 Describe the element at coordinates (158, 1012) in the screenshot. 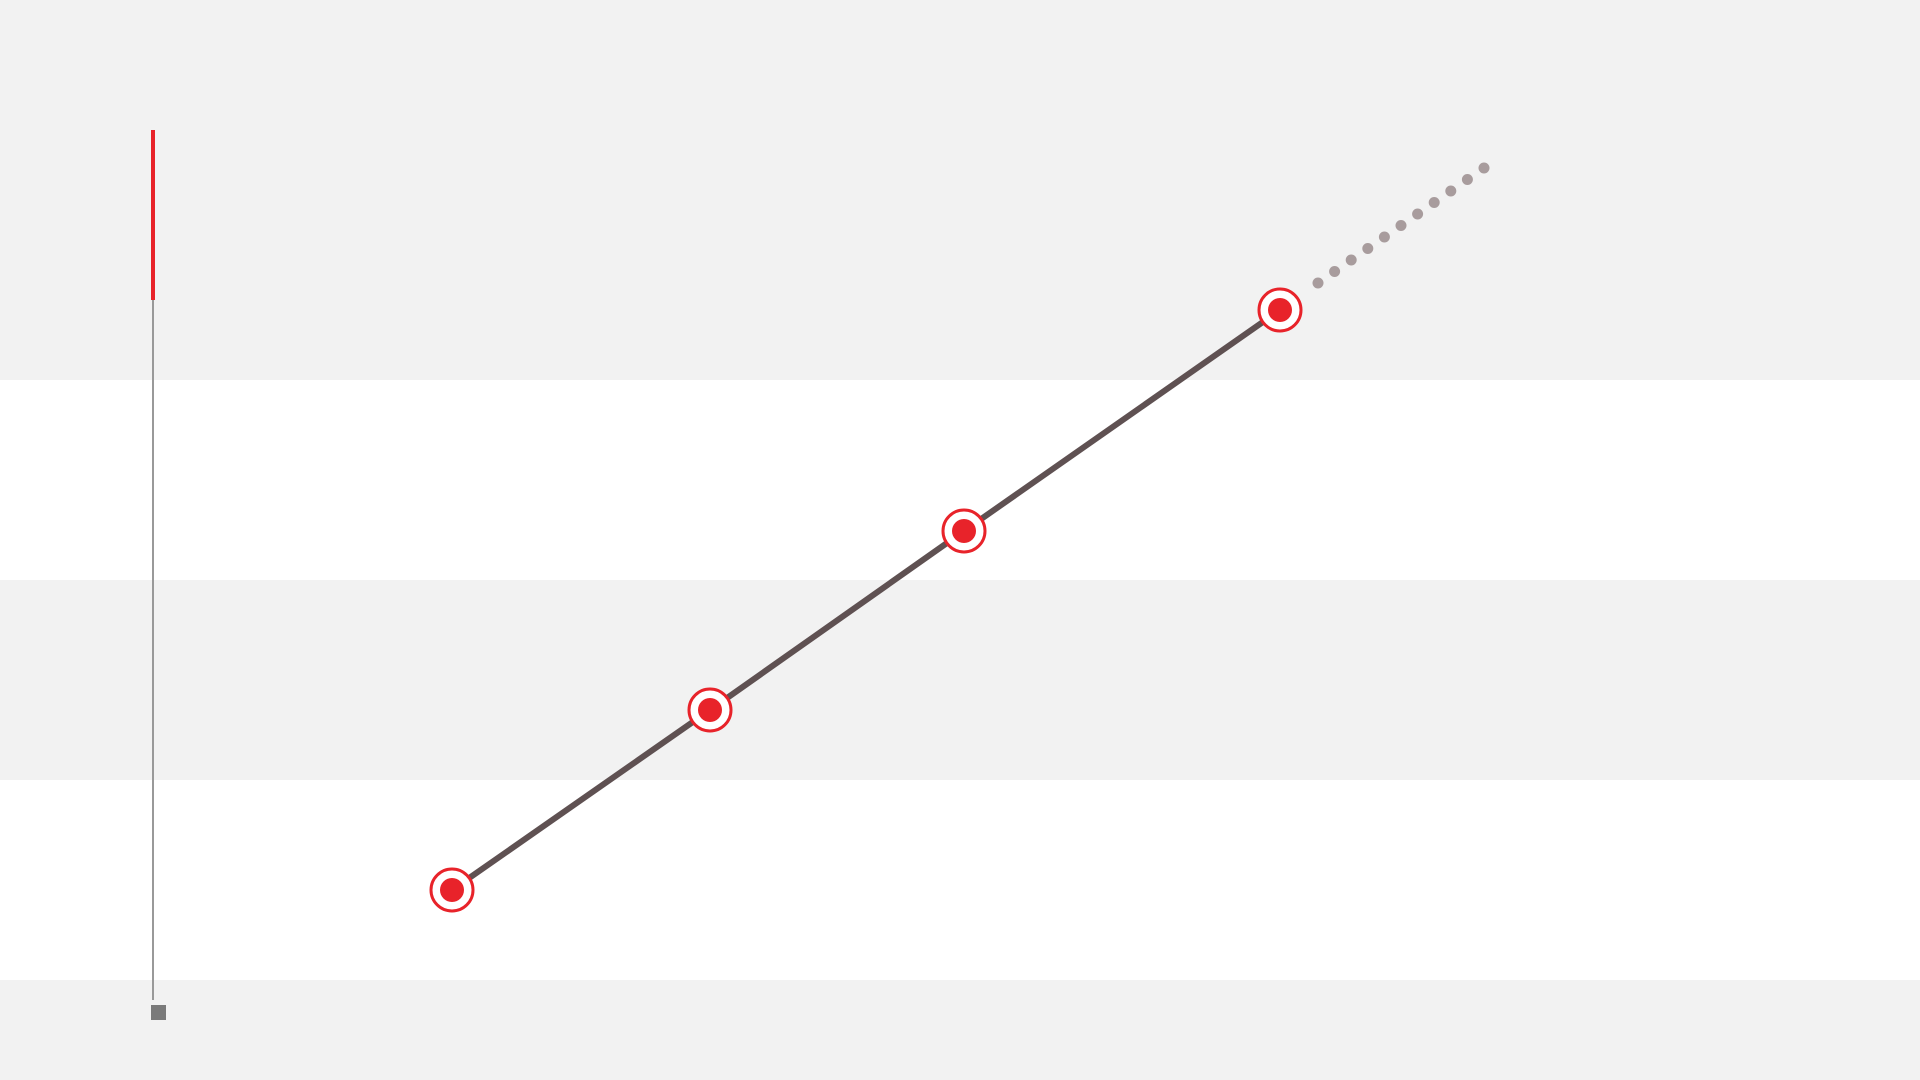

I see `axis-end-marker` at that location.